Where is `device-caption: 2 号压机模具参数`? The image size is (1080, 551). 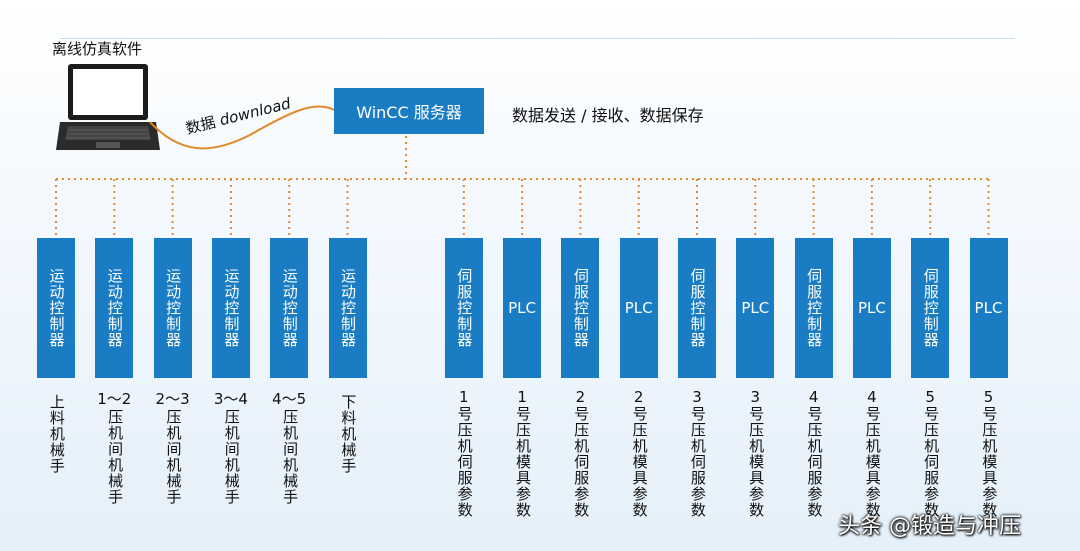
device-caption: 2 号压机模具参数 is located at coordinates (639, 455).